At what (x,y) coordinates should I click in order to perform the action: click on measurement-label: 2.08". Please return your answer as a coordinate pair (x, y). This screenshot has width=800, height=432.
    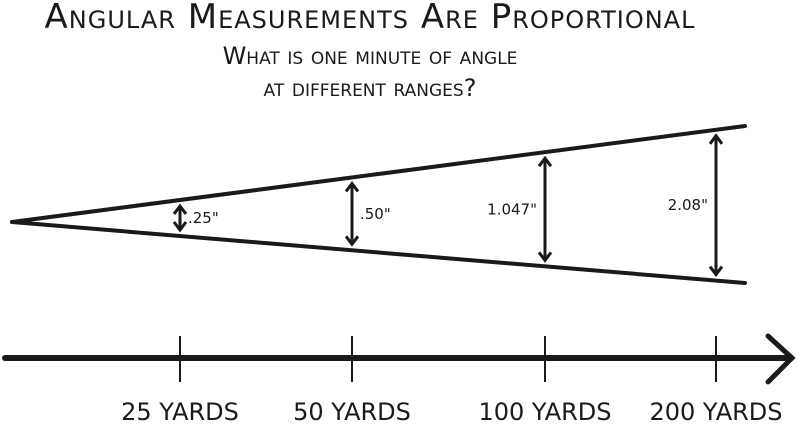
    Looking at the image, I should click on (688, 205).